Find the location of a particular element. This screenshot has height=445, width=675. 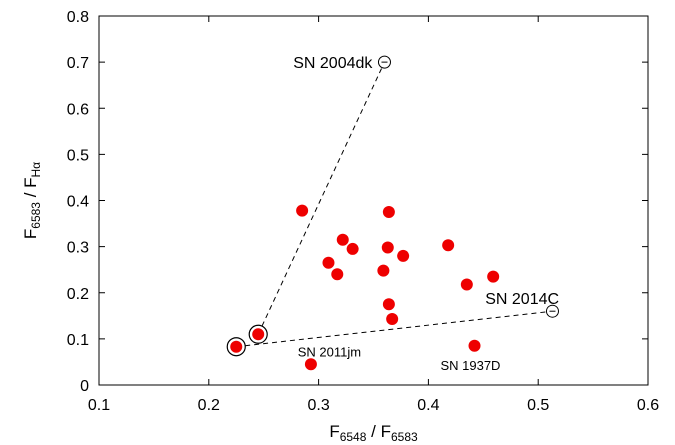

y-tick-label: 0.8 is located at coordinates (78, 17).